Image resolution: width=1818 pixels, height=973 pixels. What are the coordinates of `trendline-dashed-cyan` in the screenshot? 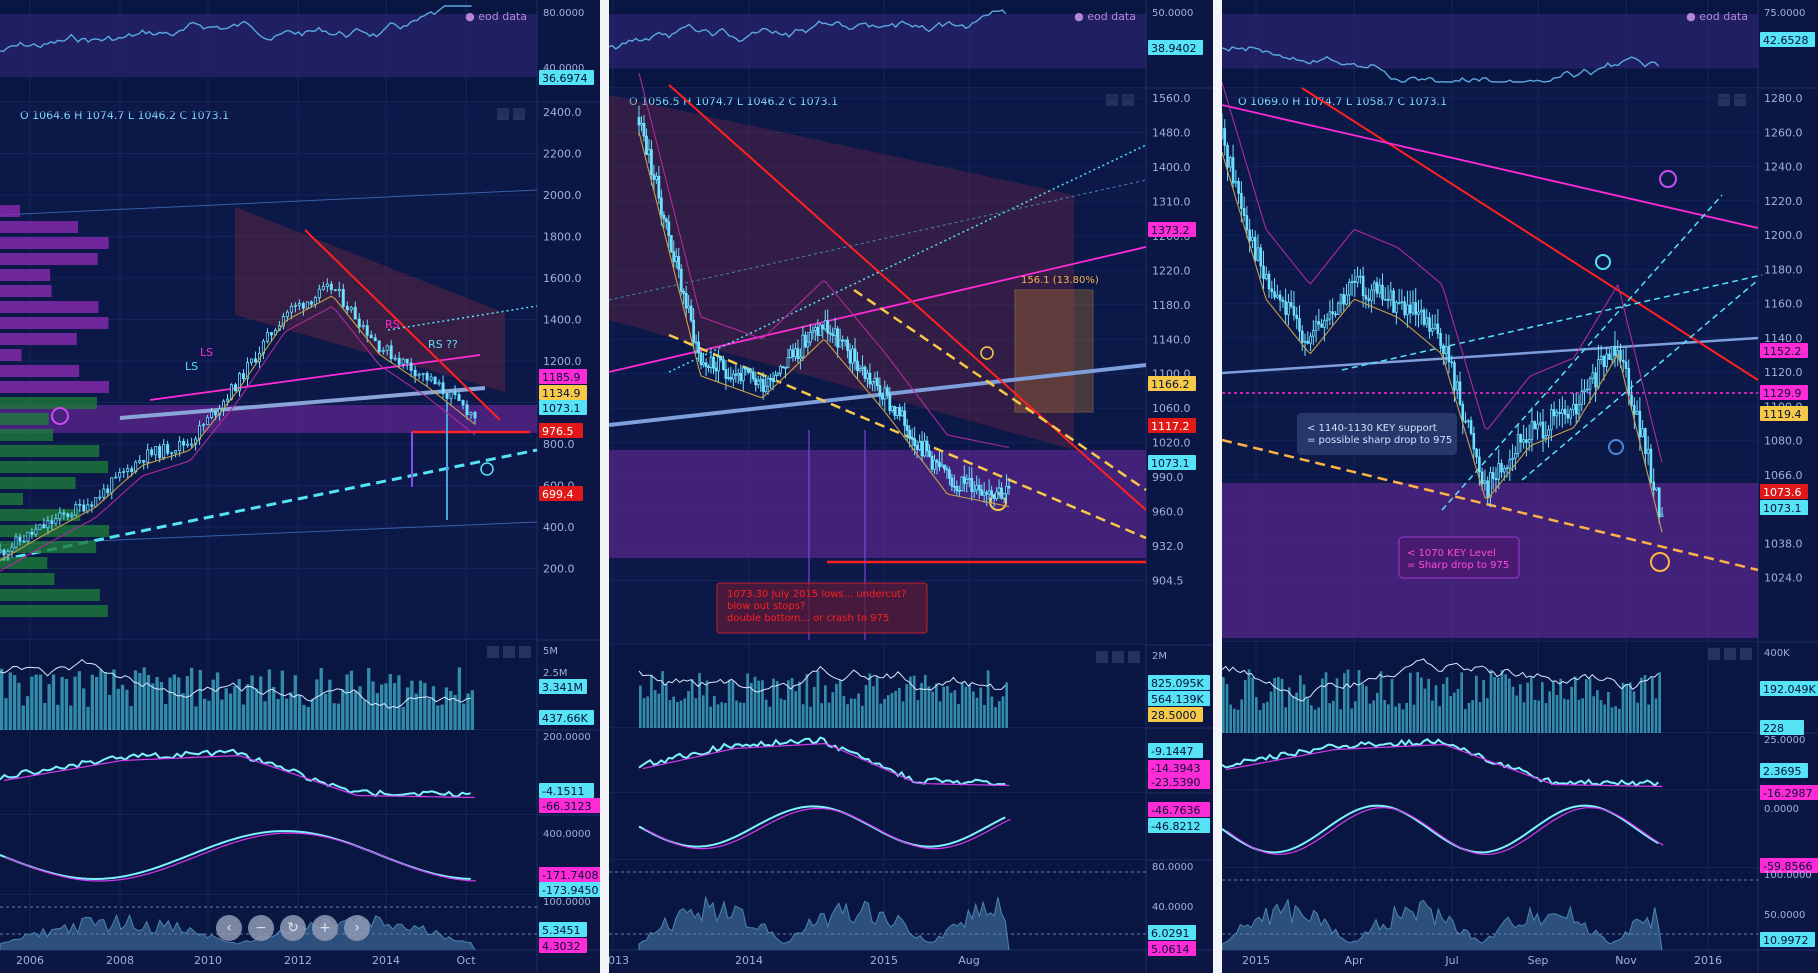 It's located at (1582, 352).